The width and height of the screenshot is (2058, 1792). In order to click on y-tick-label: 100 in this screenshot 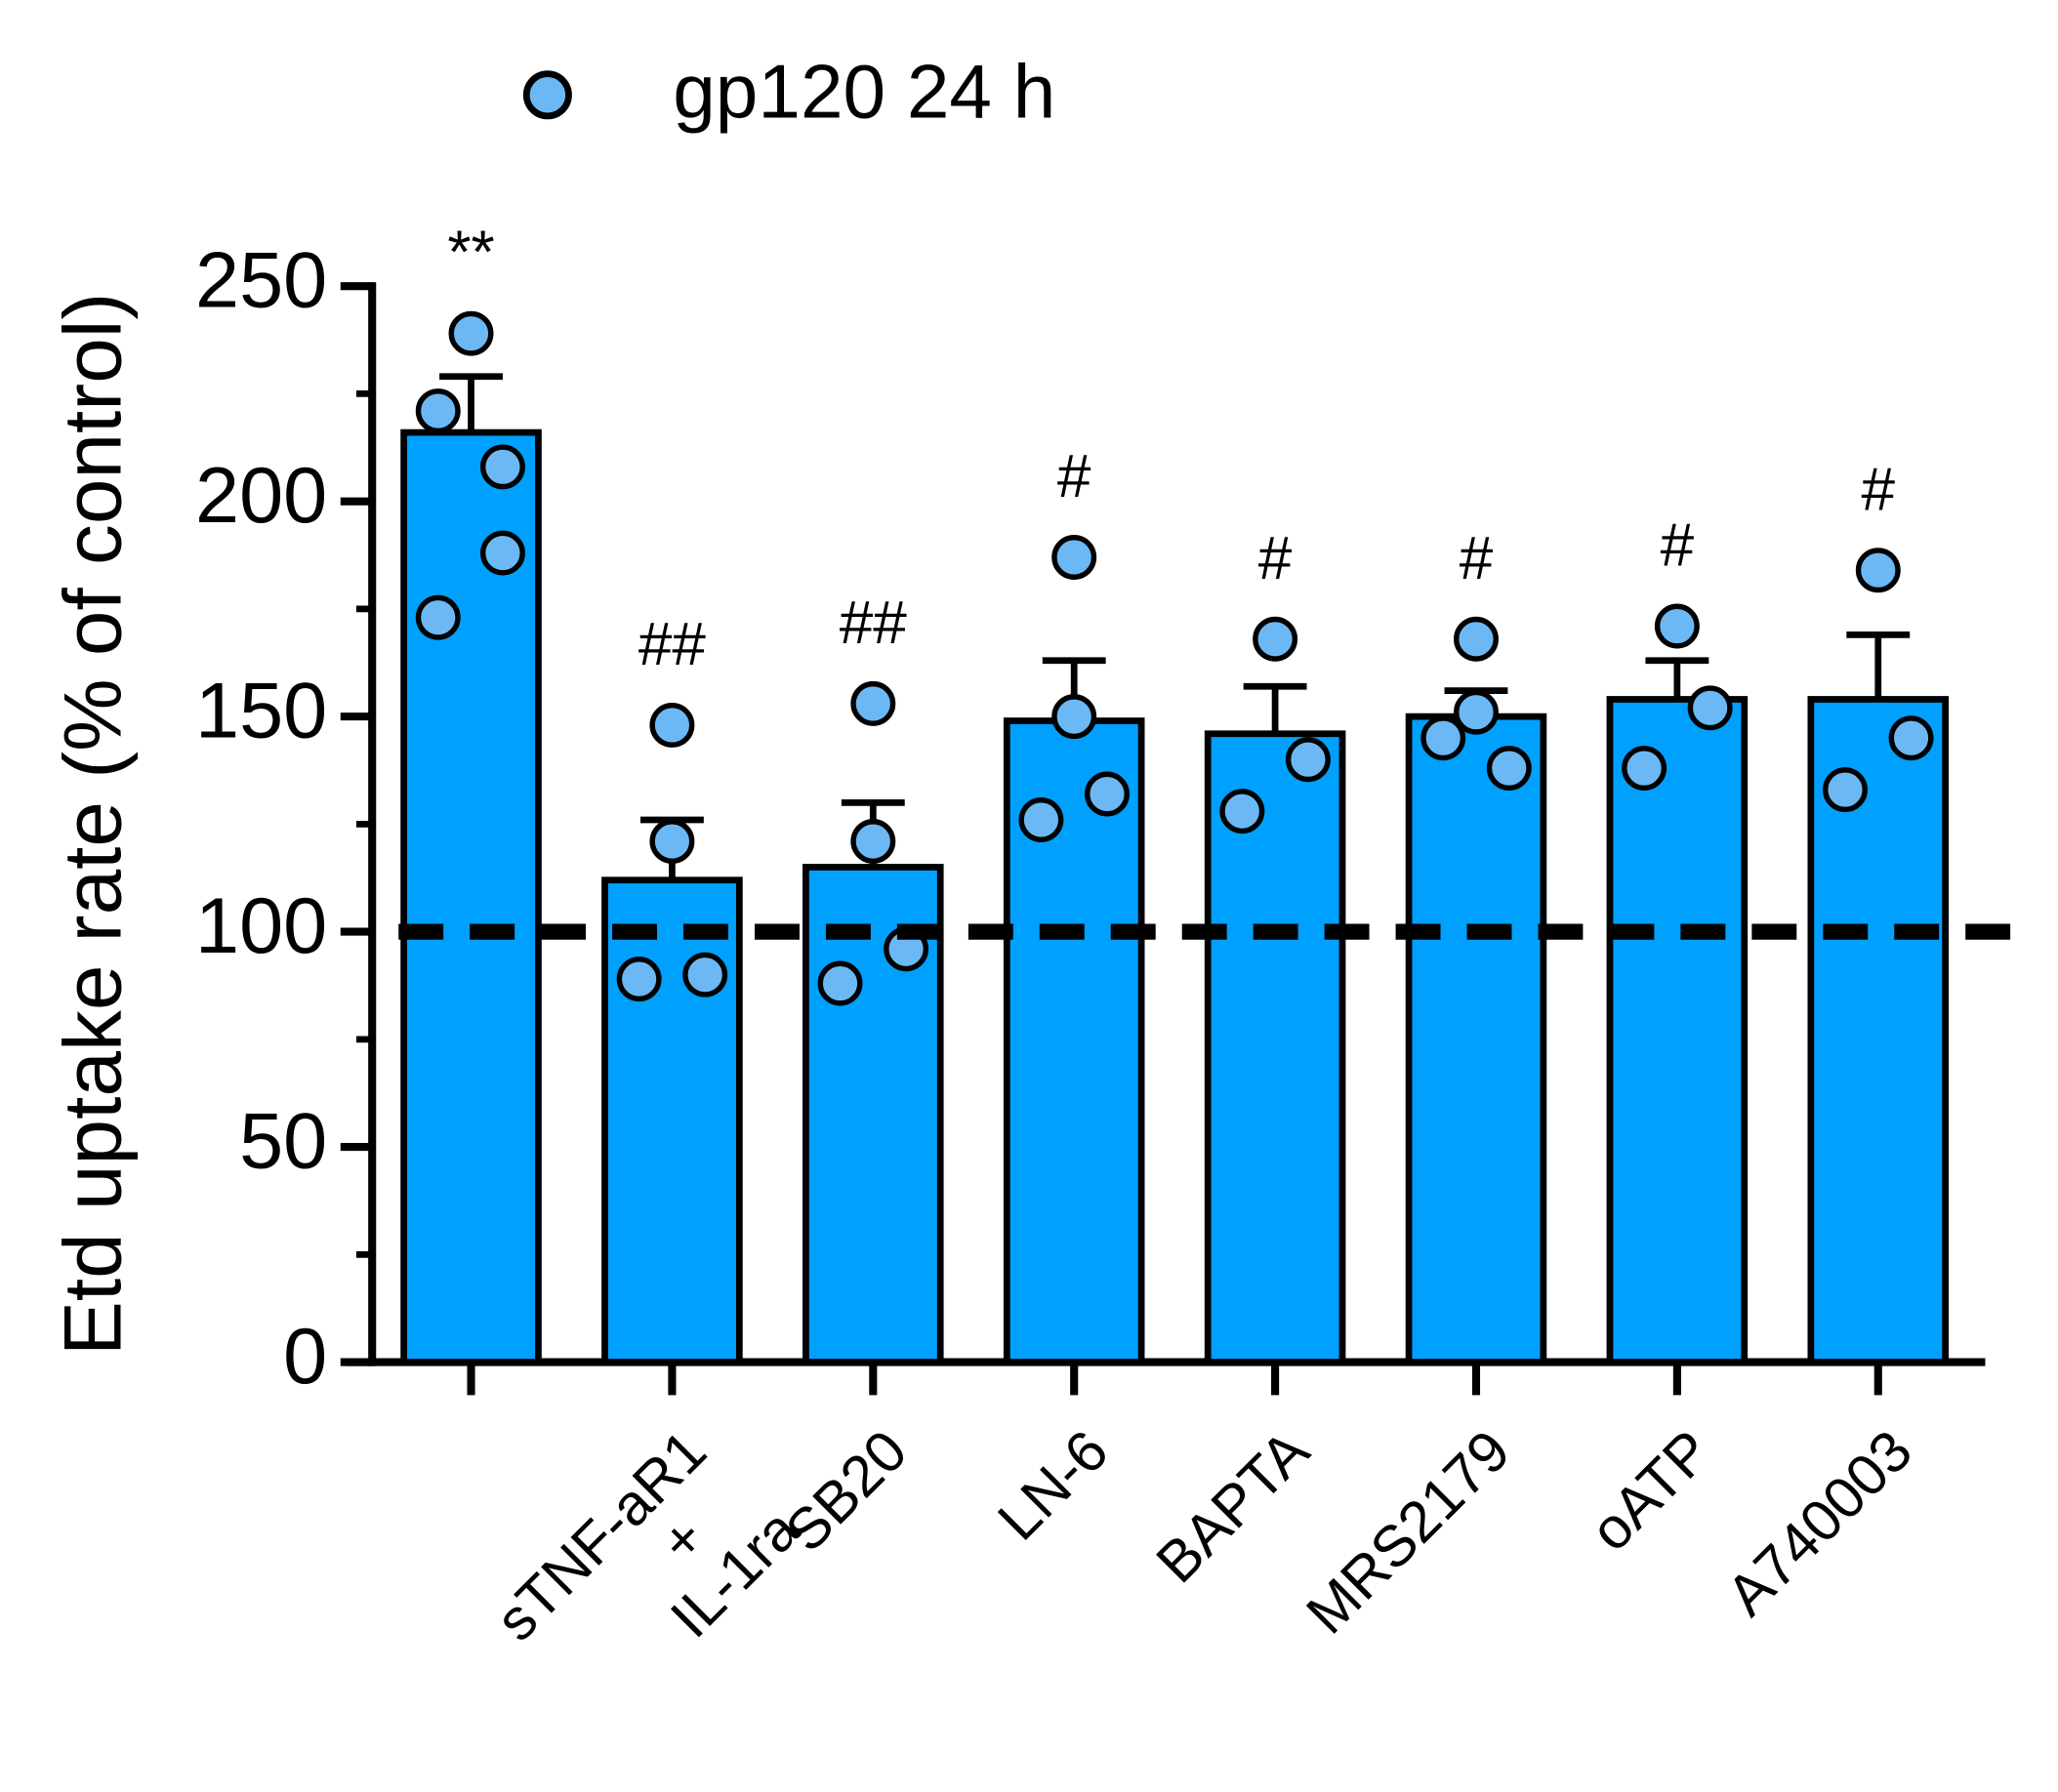, I will do `click(261, 926)`.